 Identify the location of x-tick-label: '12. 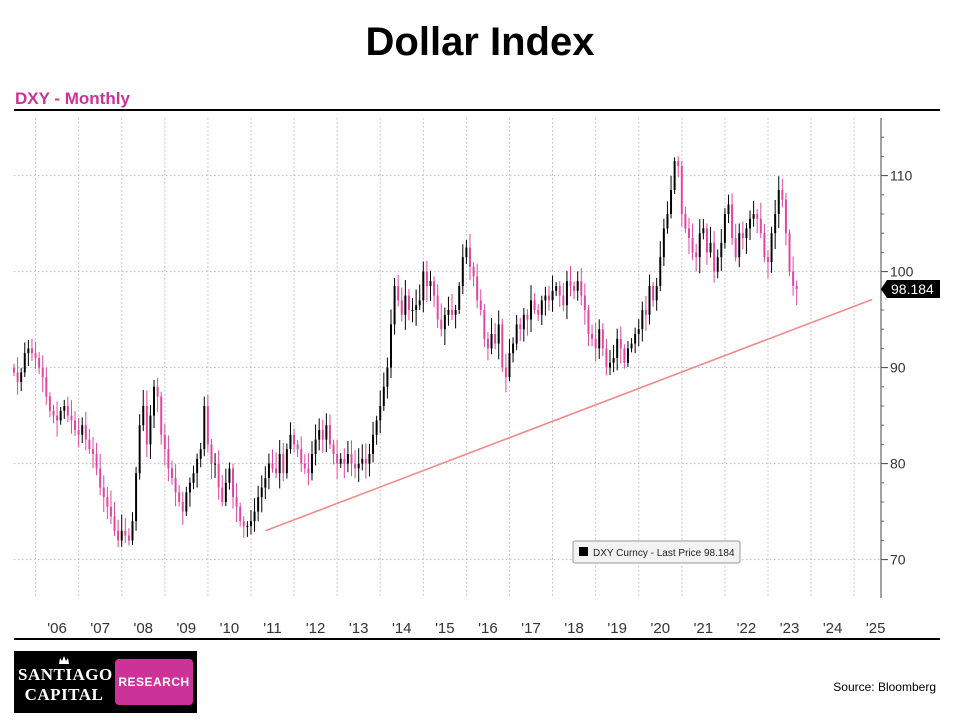
(316, 628).